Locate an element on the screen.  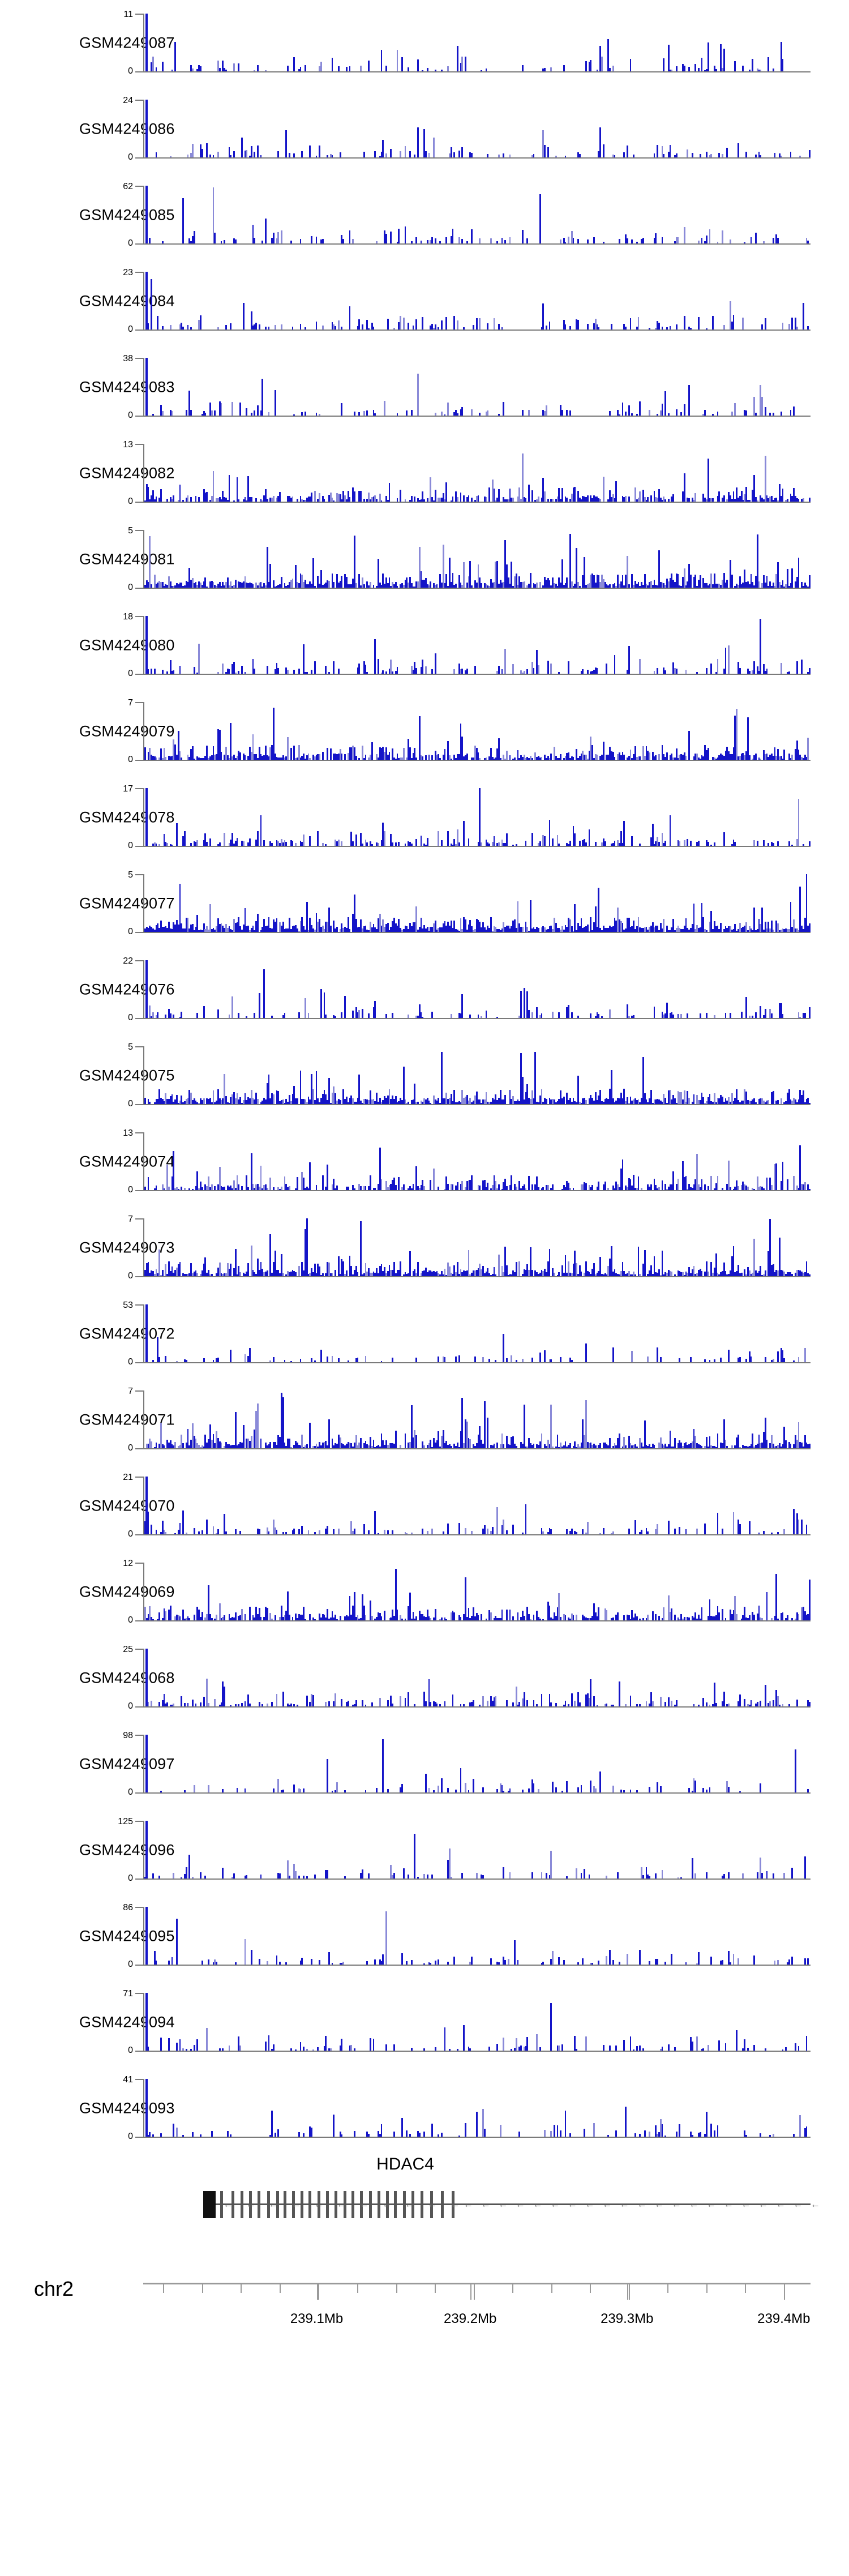
track-plot-area: 23 0 is located at coordinates (467, 301).